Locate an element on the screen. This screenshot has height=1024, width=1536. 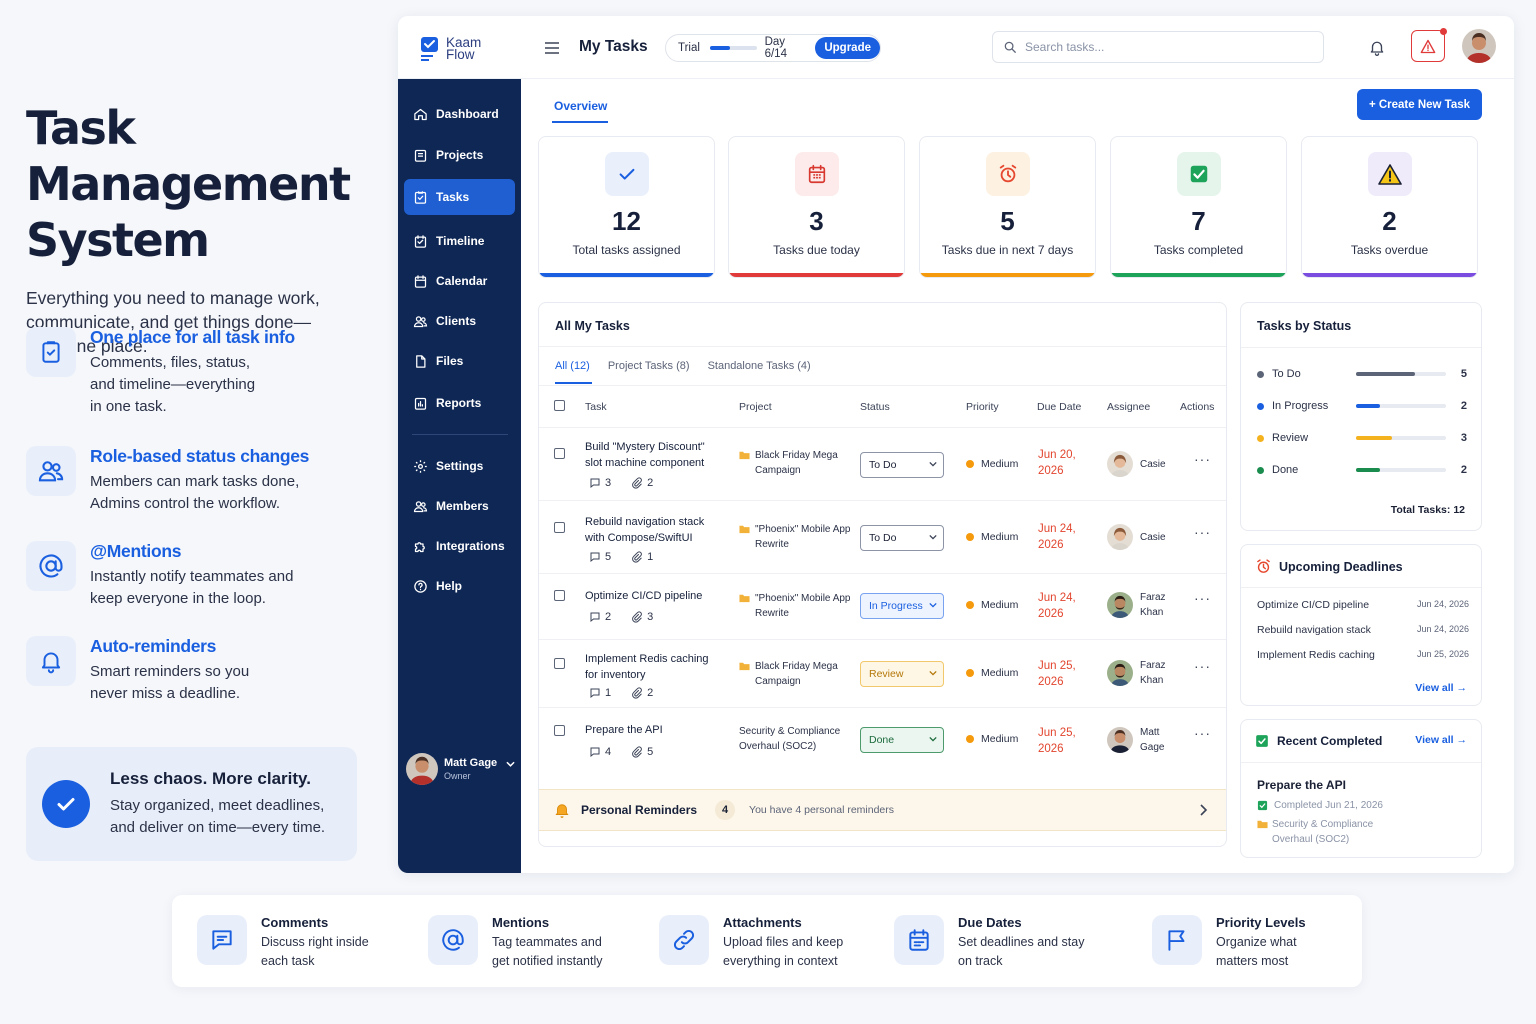
stat-card-due-today: 3 Tasks due today is located at coordinates (816, 207).